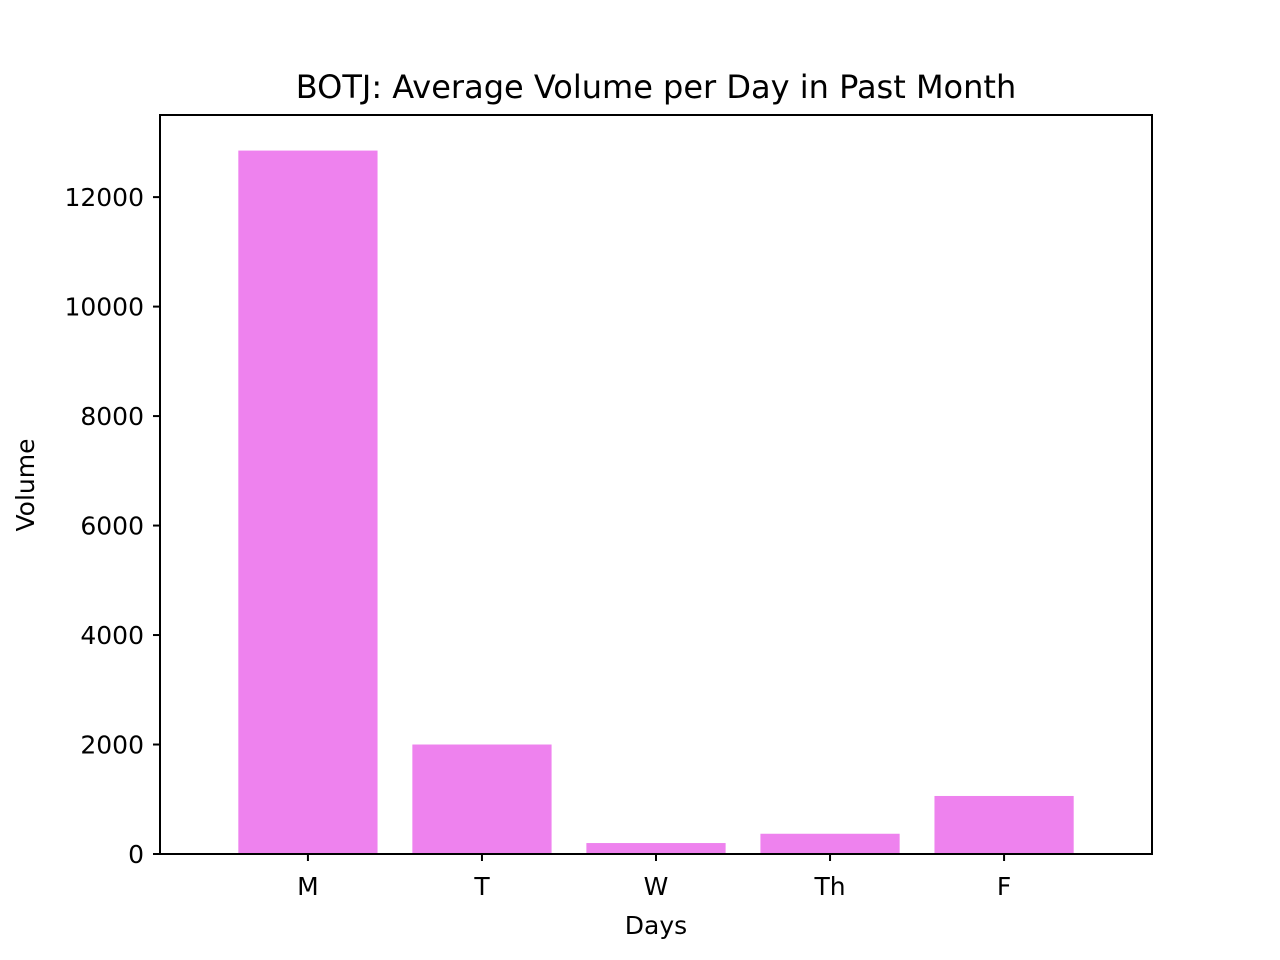  Describe the element at coordinates (25, 485) in the screenshot. I see `y-axis-label: Volume` at that location.